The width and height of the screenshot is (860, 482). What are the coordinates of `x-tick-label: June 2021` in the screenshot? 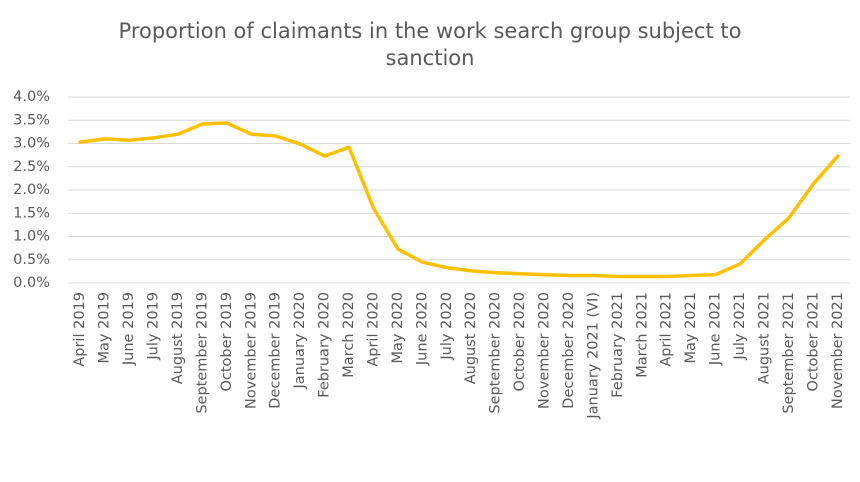 It's located at (716, 329).